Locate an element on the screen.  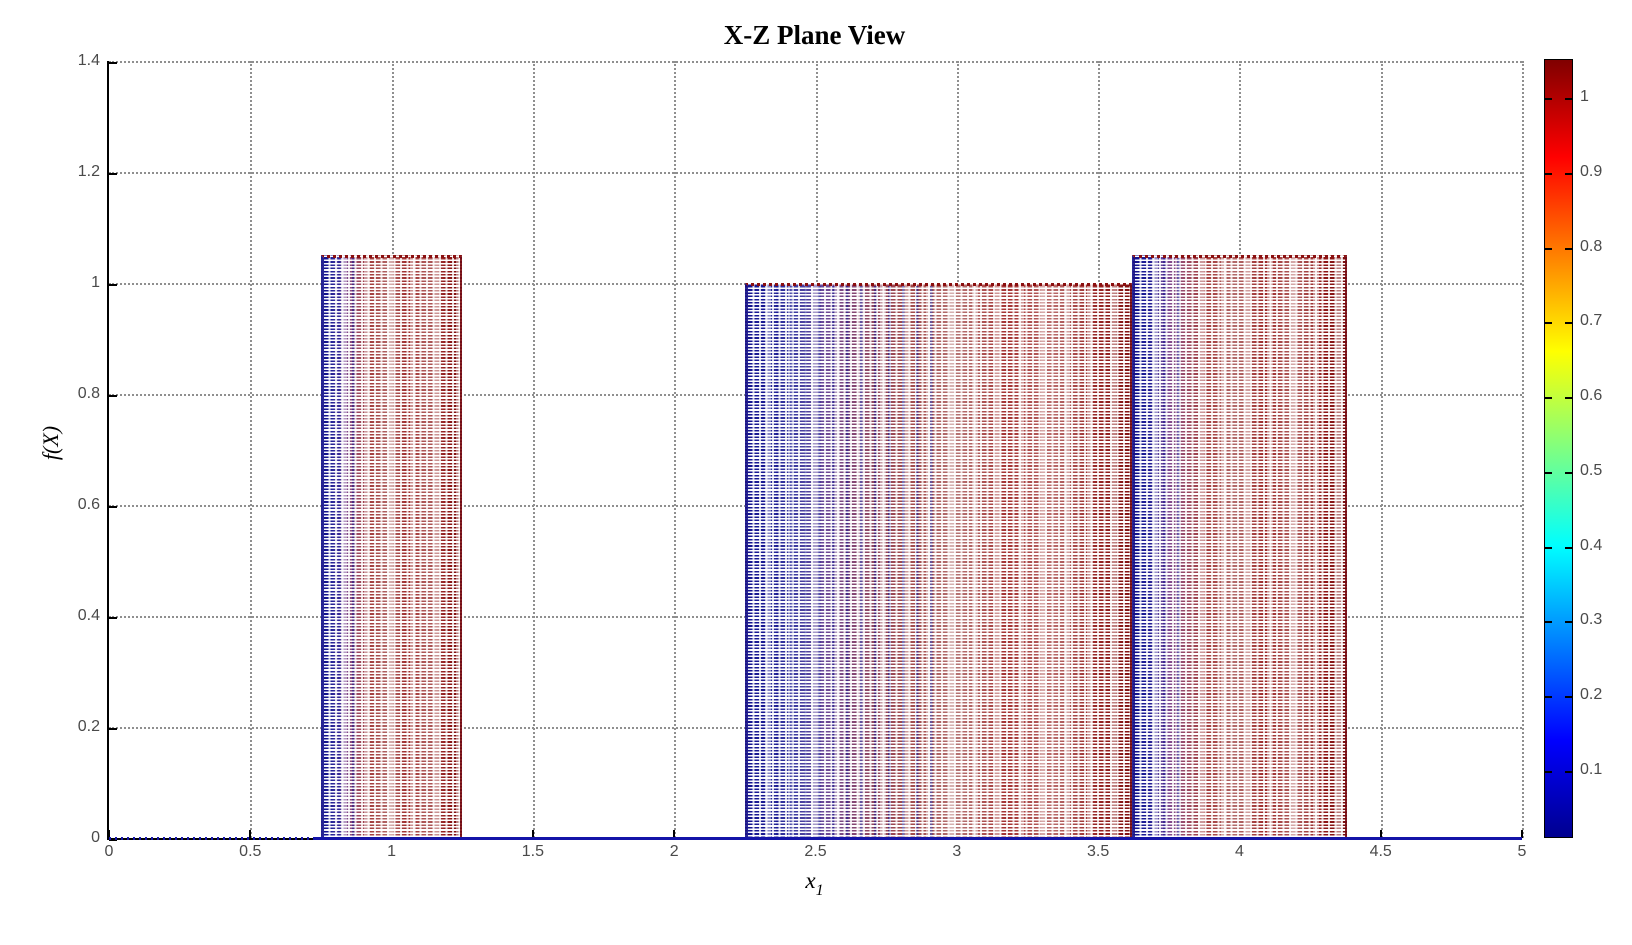
colorbar-tick-label: 0.1 is located at coordinates (1591, 769).